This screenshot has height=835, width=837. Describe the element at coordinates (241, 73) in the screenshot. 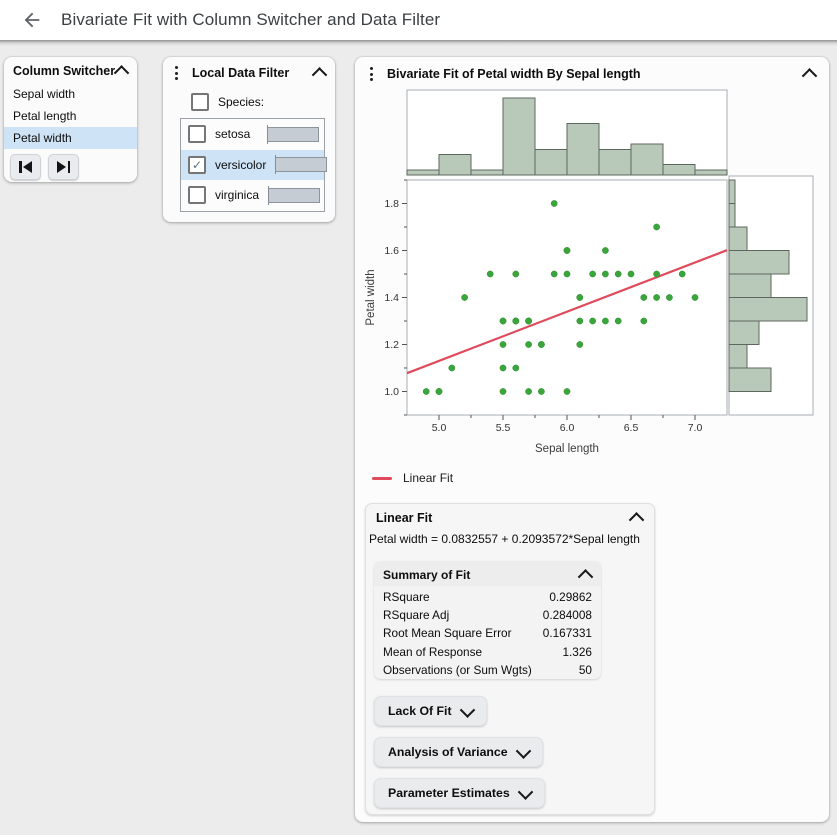

I see `local-data-filter-title: Local Data Filter` at that location.